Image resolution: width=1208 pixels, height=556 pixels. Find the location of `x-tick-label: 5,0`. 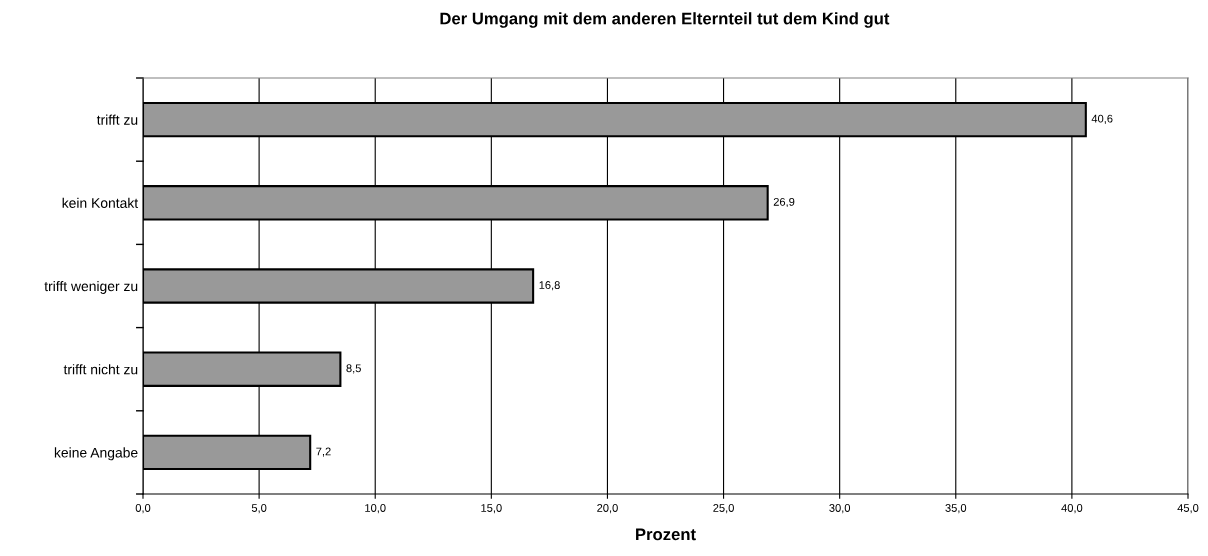

x-tick-label: 5,0 is located at coordinates (259, 509).